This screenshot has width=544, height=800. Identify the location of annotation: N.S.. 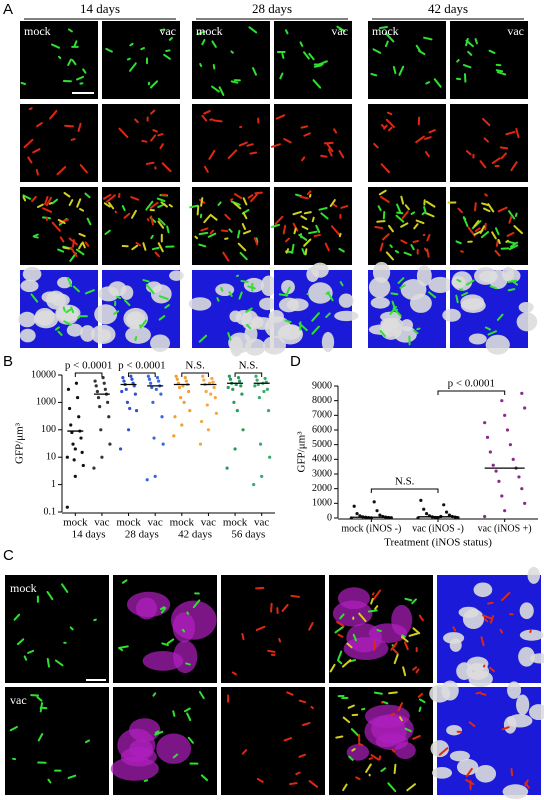
(249, 366).